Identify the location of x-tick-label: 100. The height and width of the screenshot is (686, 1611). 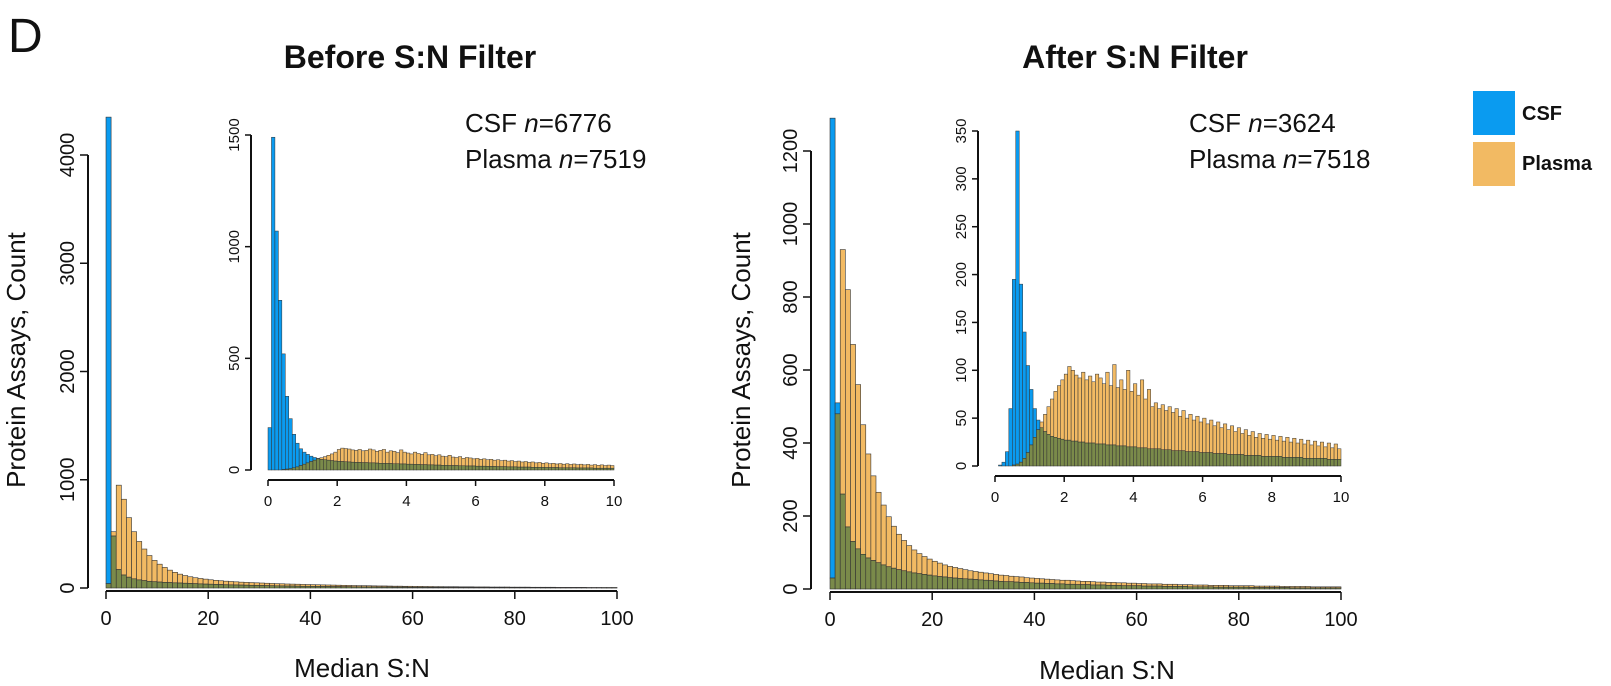
(616, 619).